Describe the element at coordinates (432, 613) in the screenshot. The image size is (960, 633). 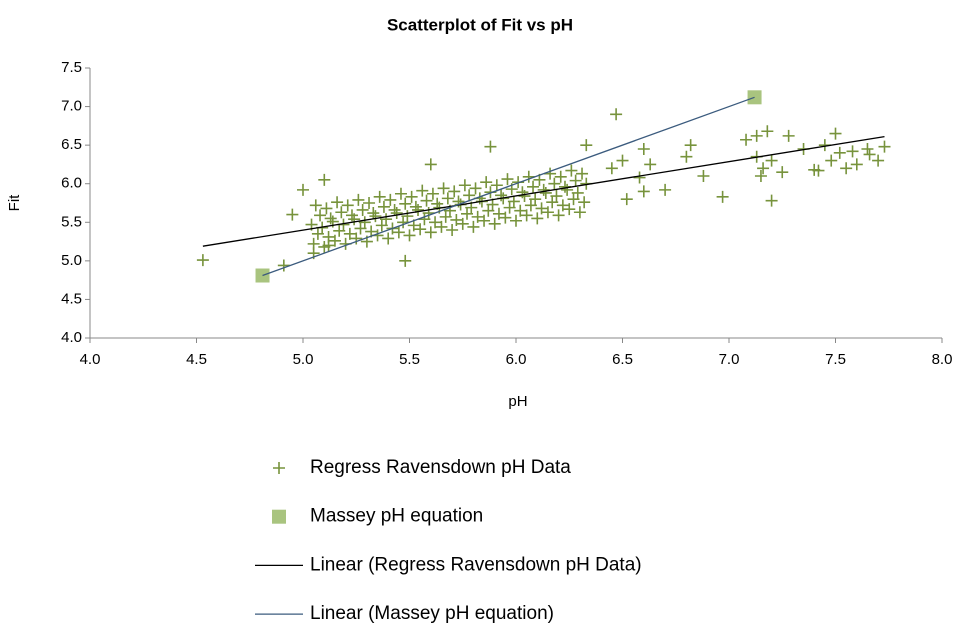
I see `legend-label: Linear (Massey pH equation)` at that location.